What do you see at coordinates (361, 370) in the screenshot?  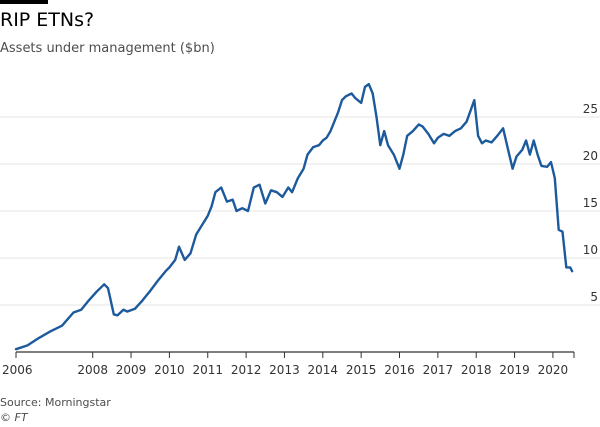 I see `x-tick-label: 2015` at bounding box center [361, 370].